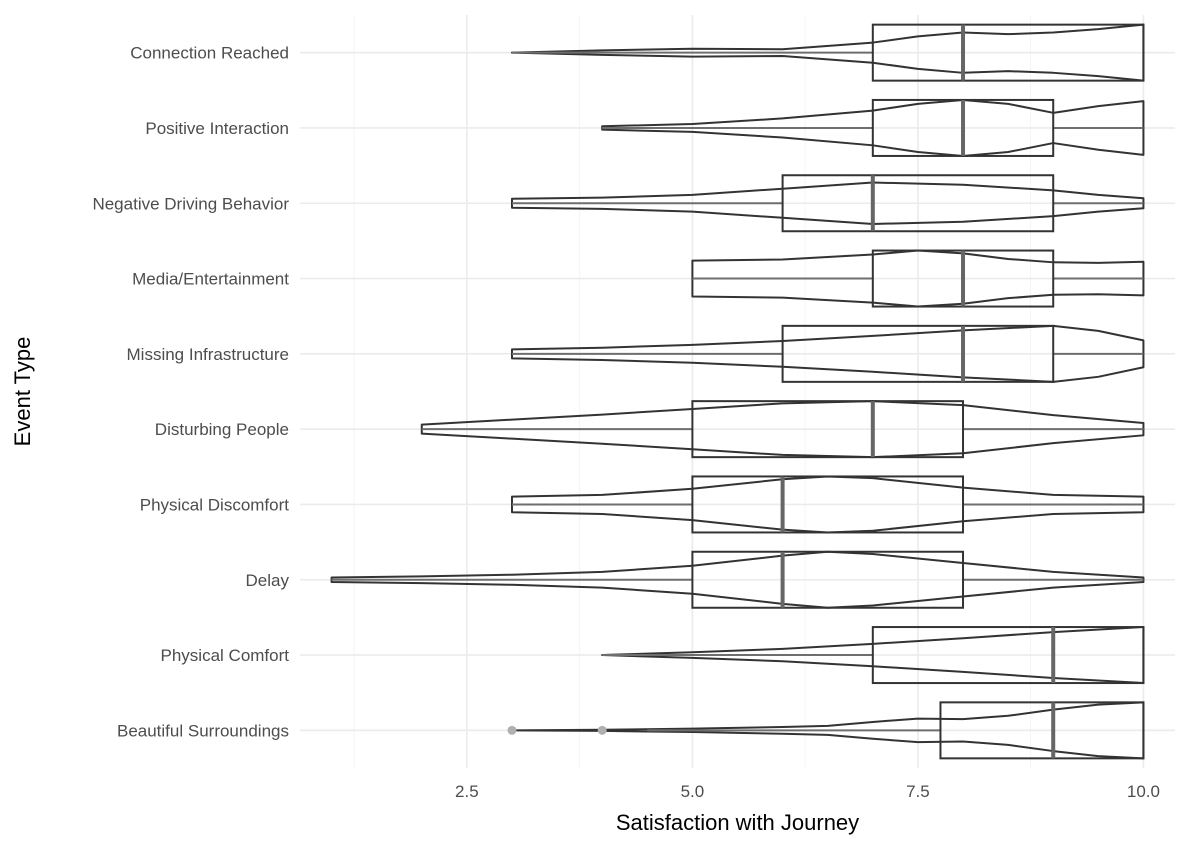 This screenshot has height=849, width=1183. Describe the element at coordinates (222, 429) in the screenshot. I see `y-category-label: Disturbing People` at that location.